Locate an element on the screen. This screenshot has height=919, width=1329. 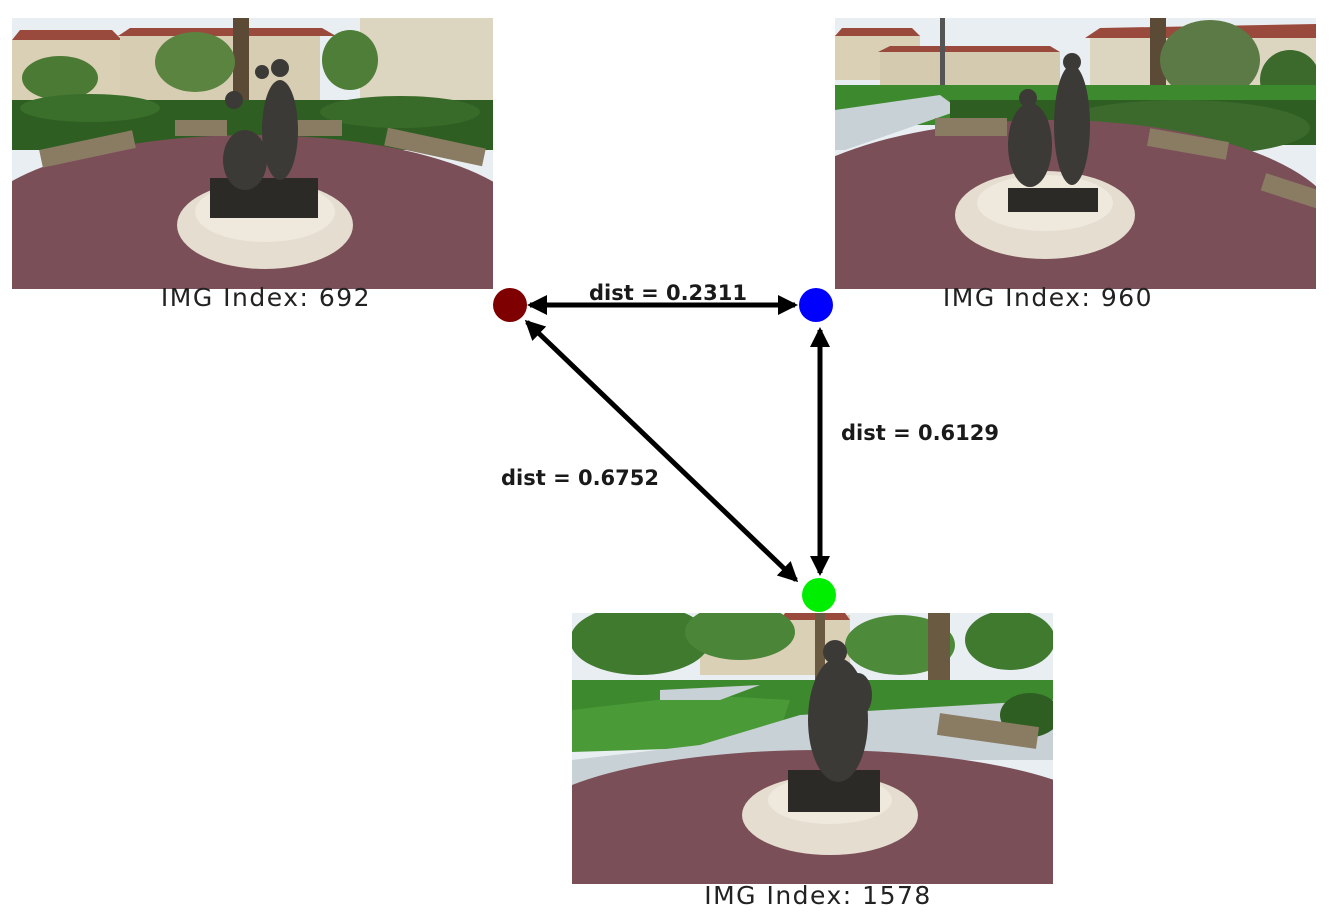
caption-img-960: IMG Index: 960 is located at coordinates (1048, 297).